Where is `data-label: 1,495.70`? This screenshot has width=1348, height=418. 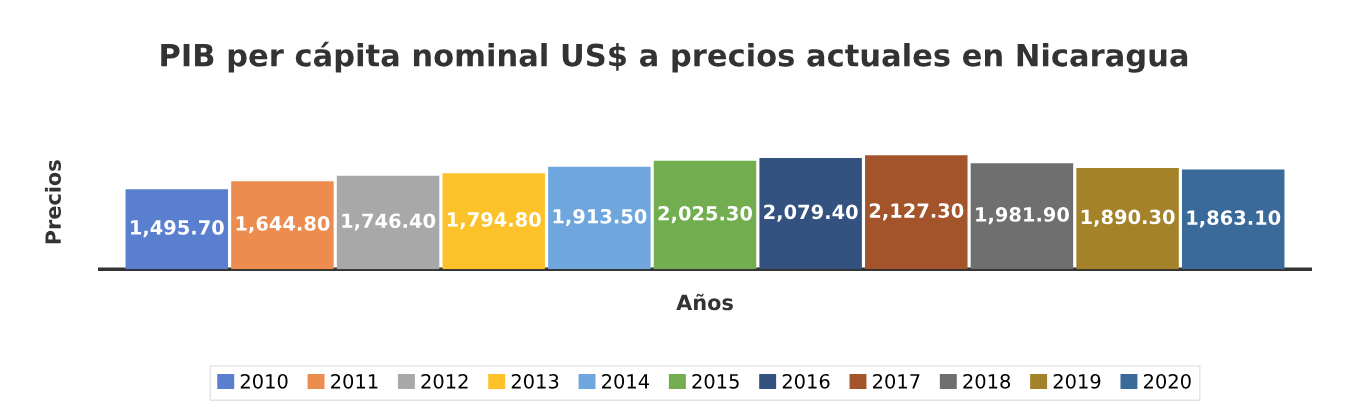
data-label: 1,495.70 is located at coordinates (177, 229).